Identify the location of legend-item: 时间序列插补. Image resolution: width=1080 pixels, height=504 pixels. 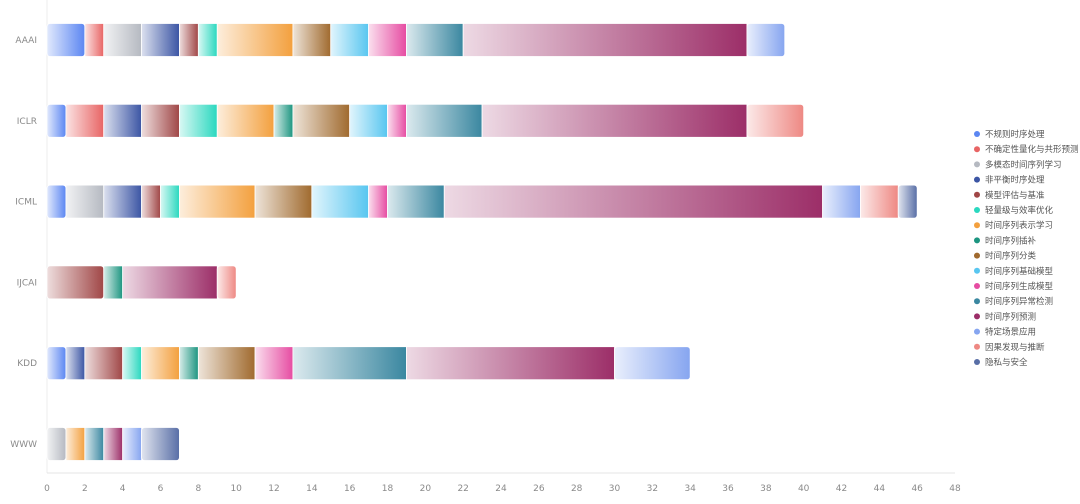
(1005, 240).